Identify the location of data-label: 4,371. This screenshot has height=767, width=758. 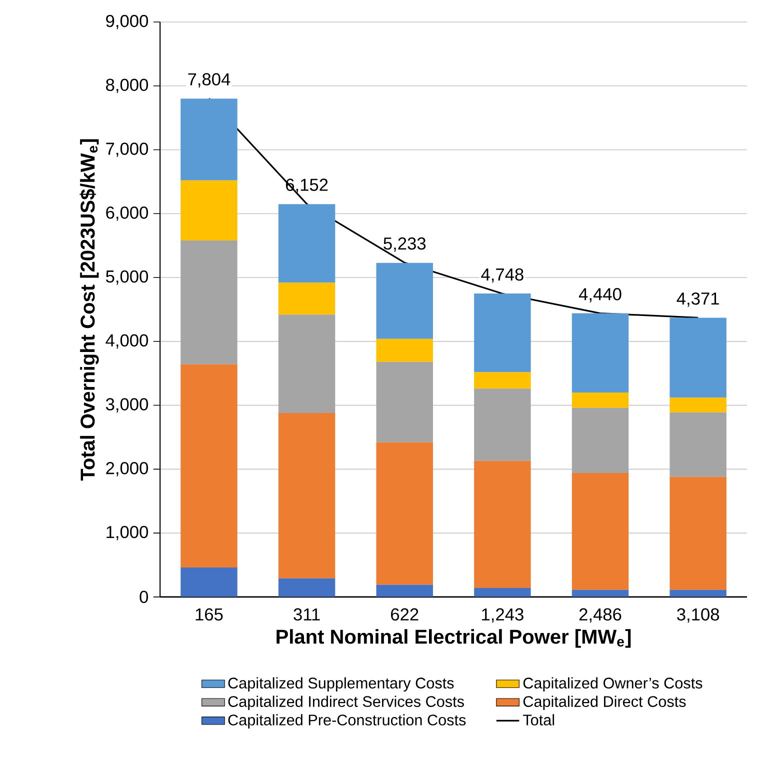
(697, 299).